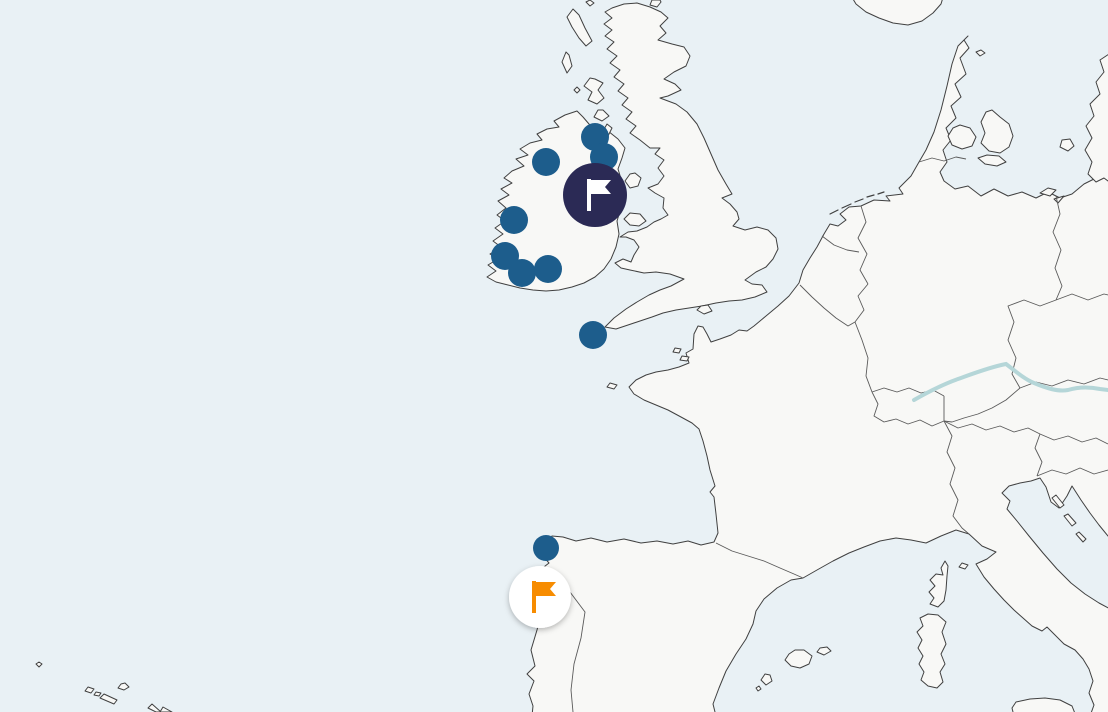 Image resolution: width=1108 pixels, height=712 pixels. I want to click on landmass-channel-islands, so click(648, 368).